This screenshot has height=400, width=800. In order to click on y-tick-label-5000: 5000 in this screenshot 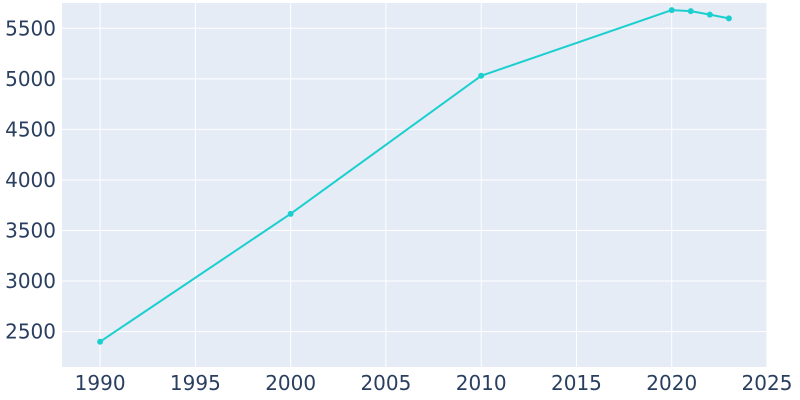, I will do `click(30, 79)`.